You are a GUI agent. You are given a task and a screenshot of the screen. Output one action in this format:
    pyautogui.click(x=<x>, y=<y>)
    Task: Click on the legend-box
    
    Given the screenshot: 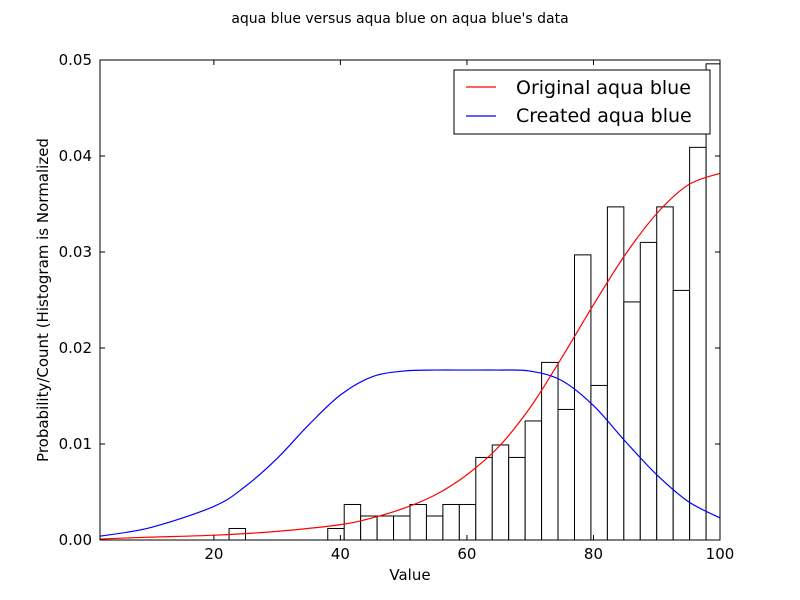 What is the action you would take?
    pyautogui.click(x=582, y=102)
    